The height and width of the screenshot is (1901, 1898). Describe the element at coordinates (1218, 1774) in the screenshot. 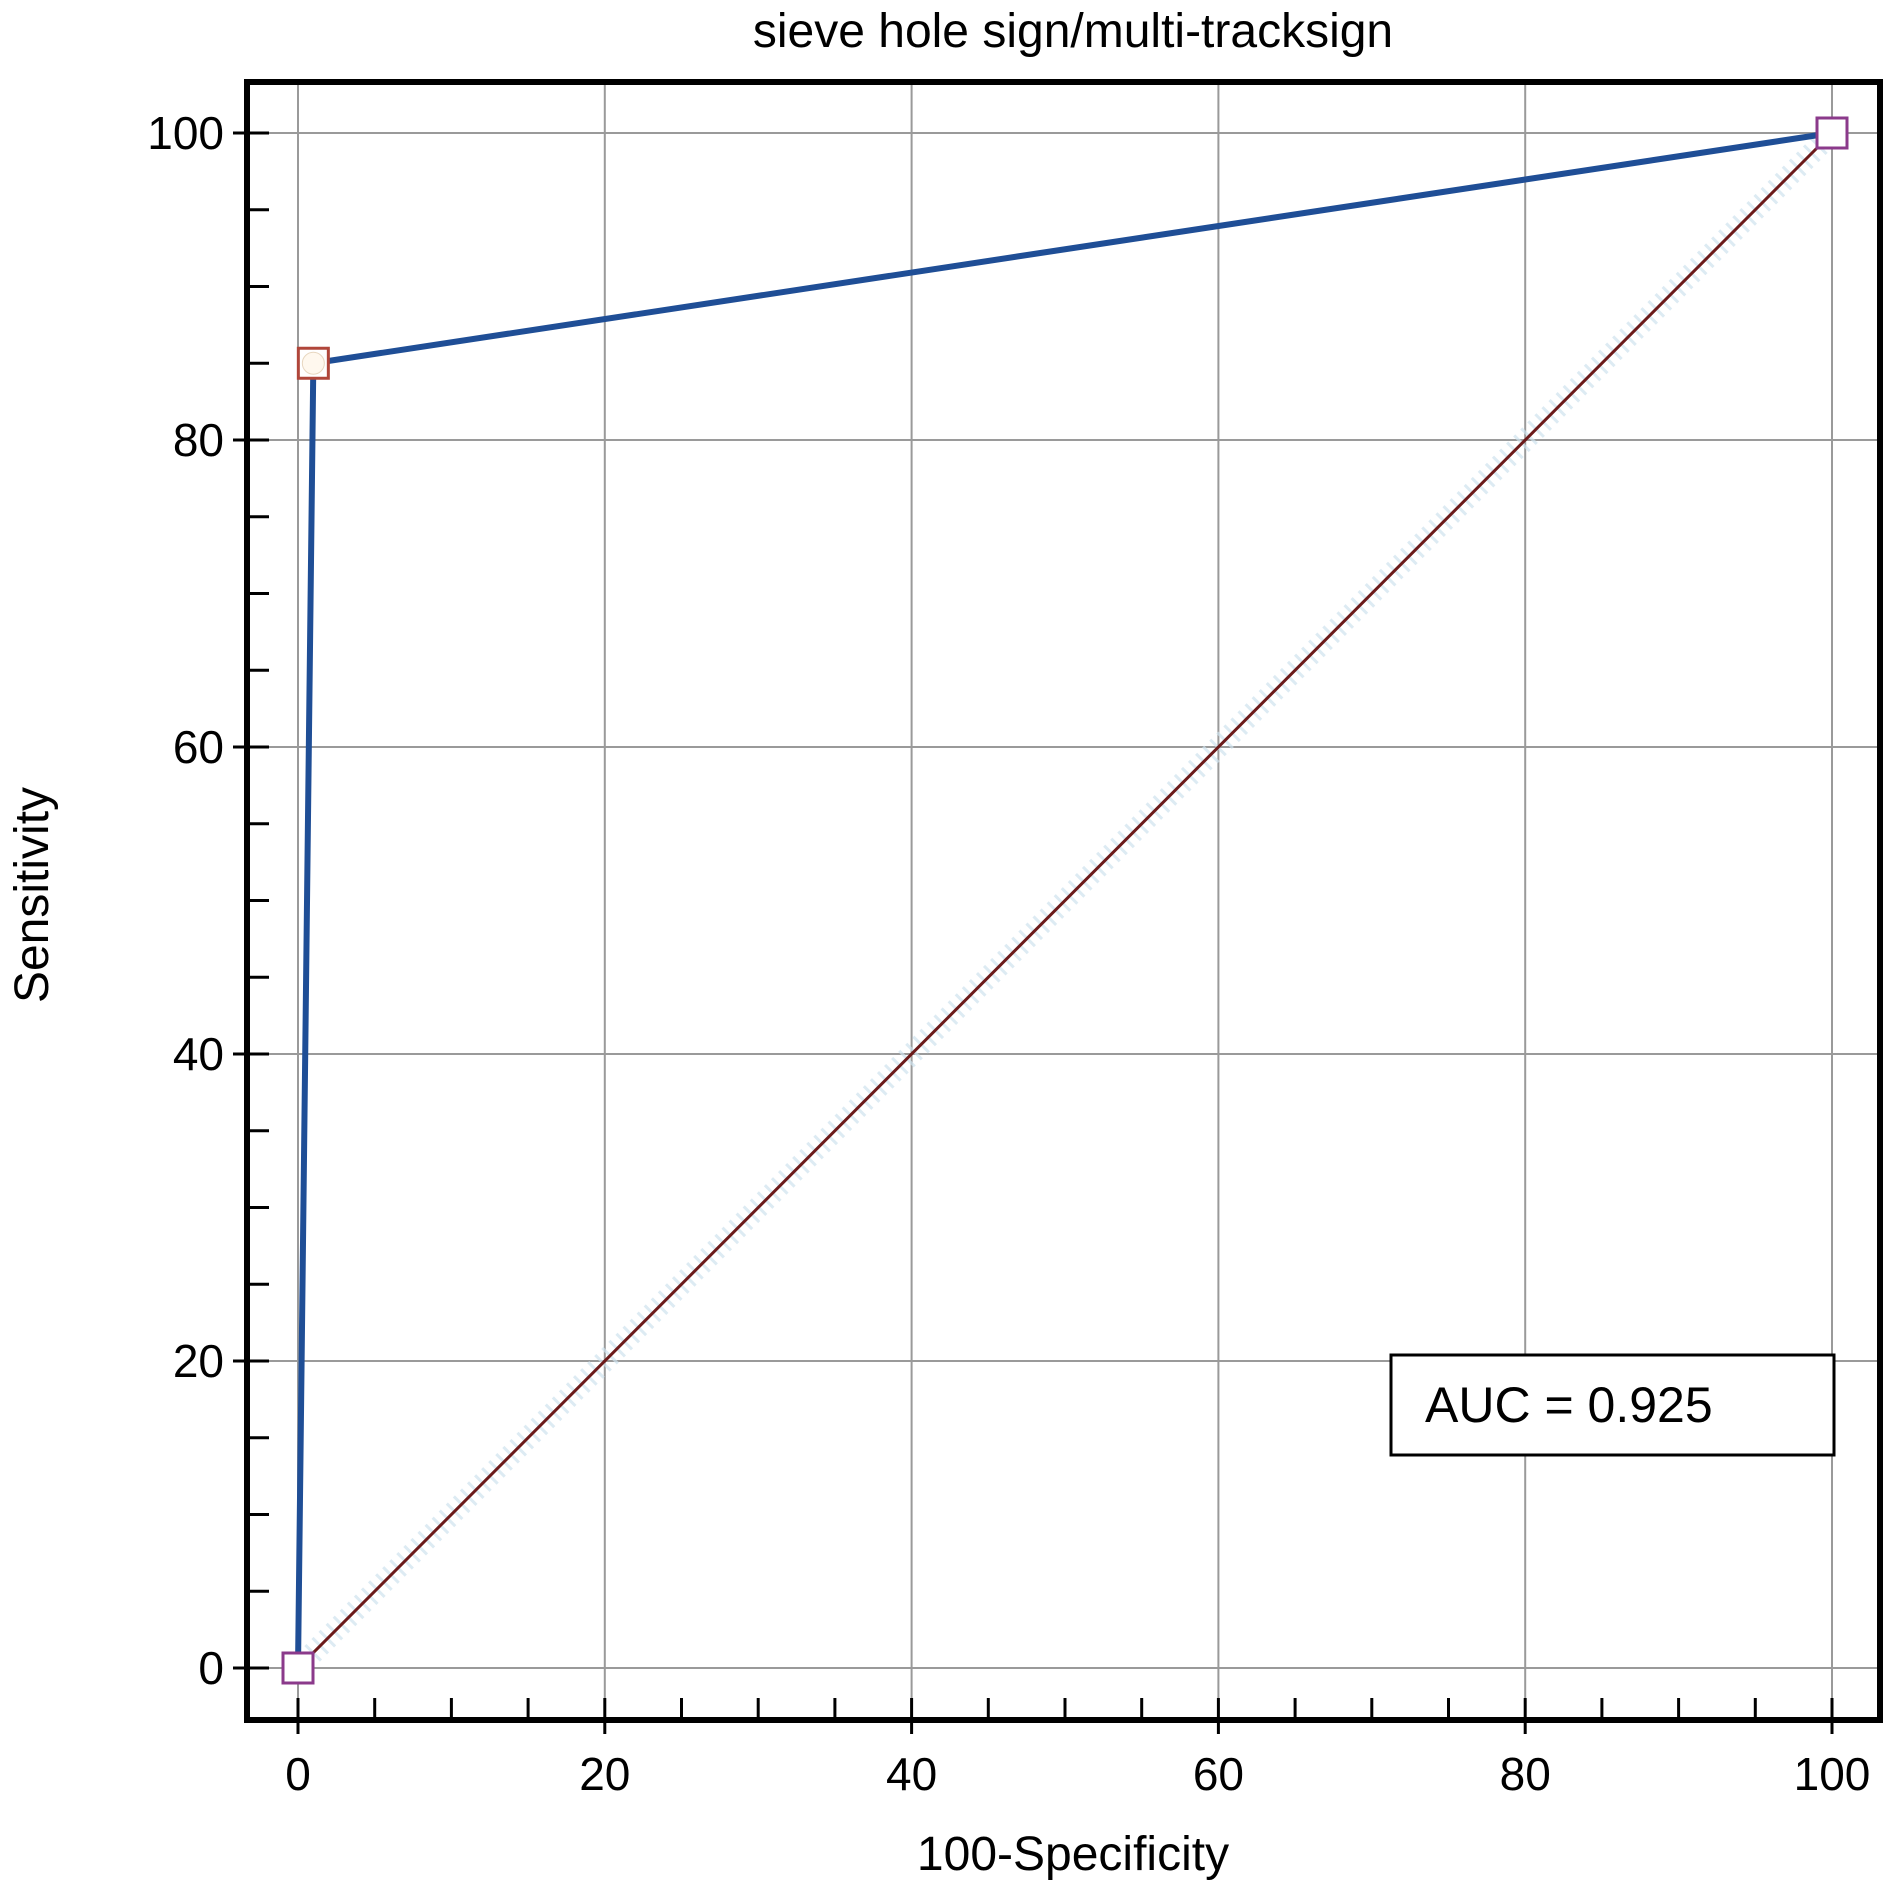

I see `x-tick-label: 60` at that location.